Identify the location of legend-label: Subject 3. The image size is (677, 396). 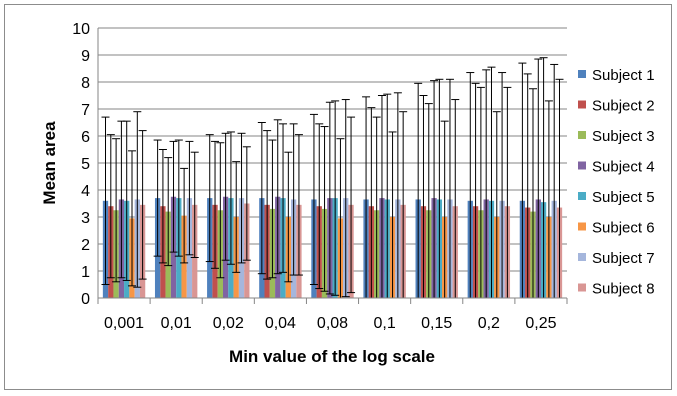
(623, 136).